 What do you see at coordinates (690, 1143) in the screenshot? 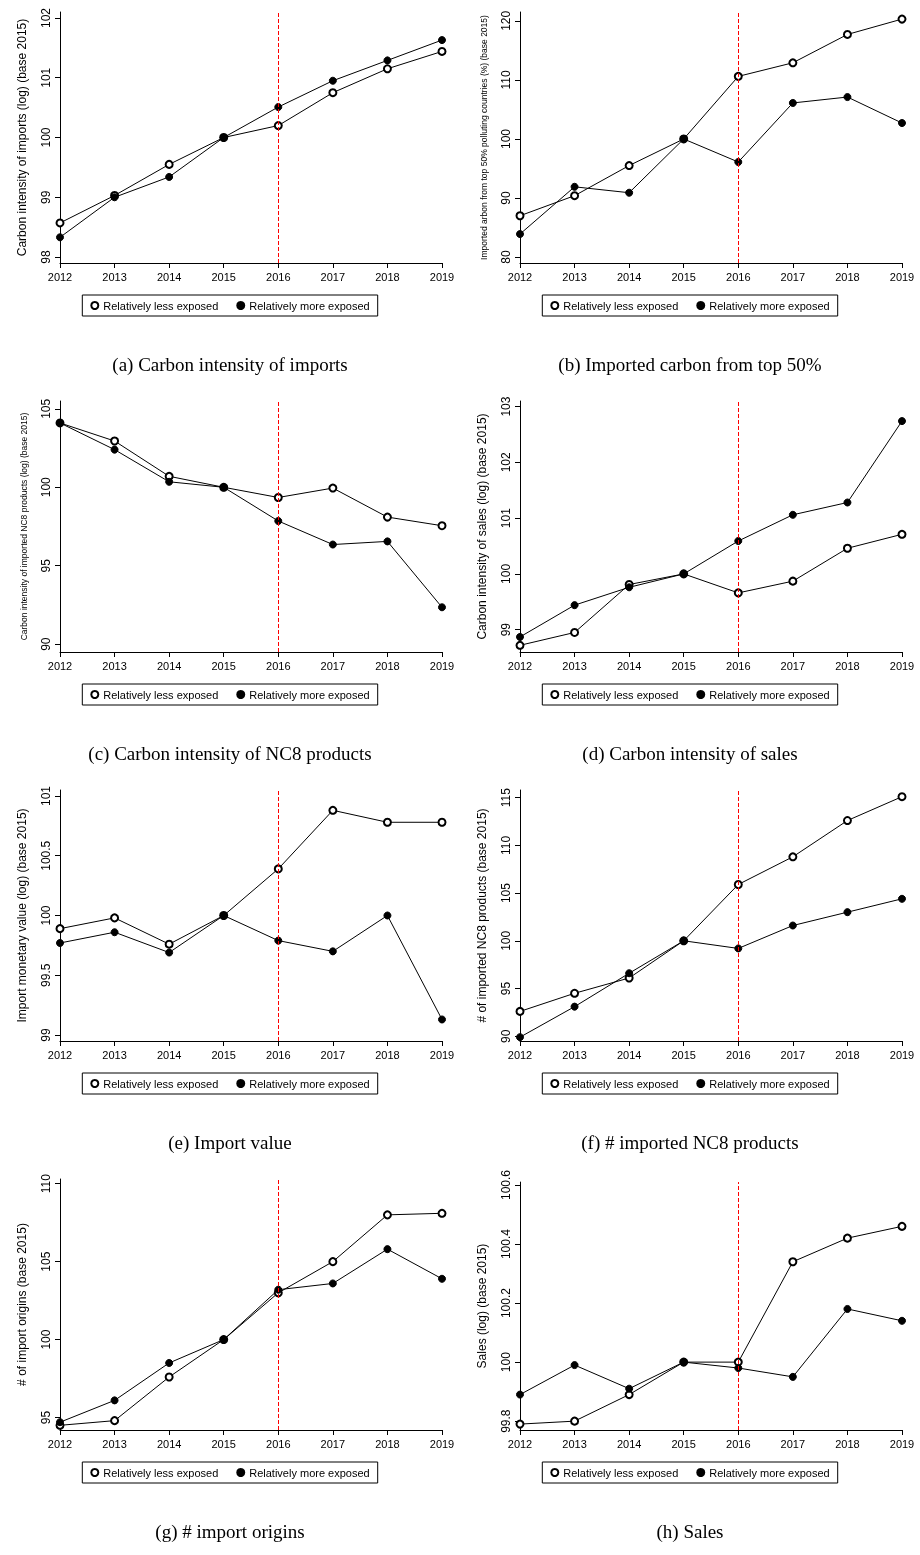
I see `text: (f) # imported NC8 products` at bounding box center [690, 1143].